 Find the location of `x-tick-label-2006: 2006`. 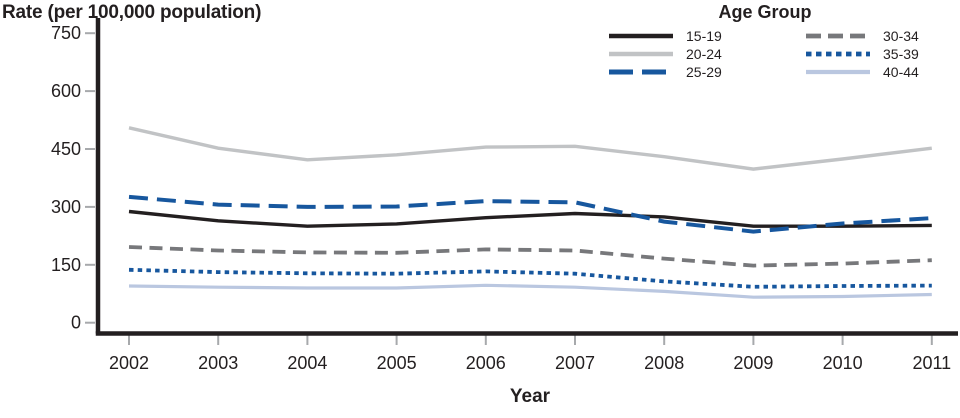

x-tick-label-2006: 2006 is located at coordinates (486, 363).